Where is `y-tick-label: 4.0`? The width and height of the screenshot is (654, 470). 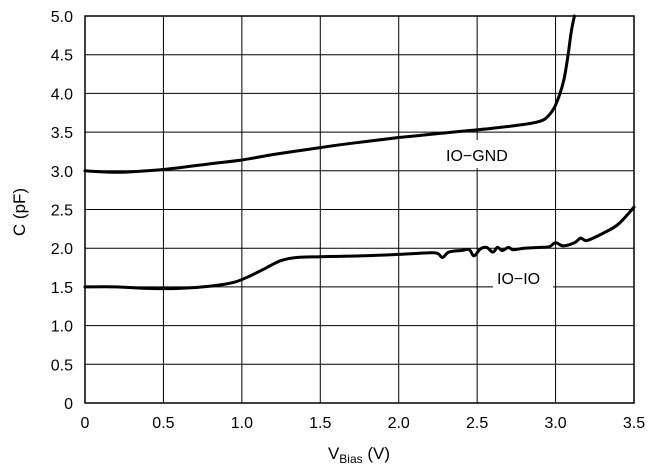
y-tick-label: 4.0 is located at coordinates (62, 94).